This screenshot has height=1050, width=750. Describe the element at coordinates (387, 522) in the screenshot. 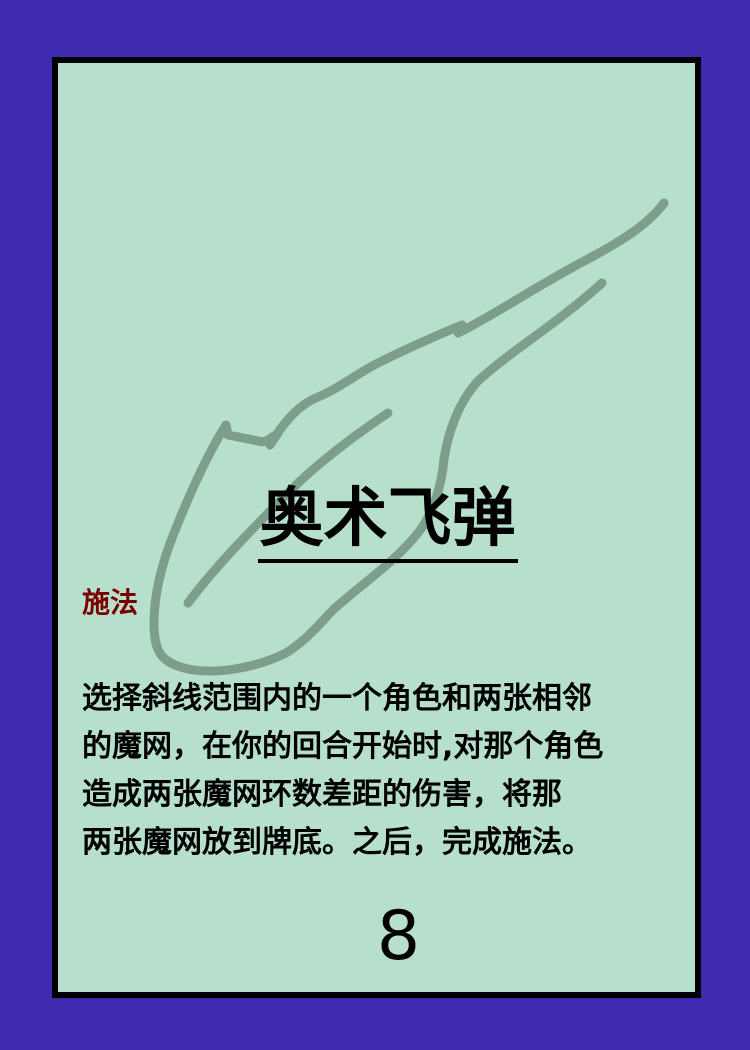

I see `card-title-text: 奥术飞弹` at that location.